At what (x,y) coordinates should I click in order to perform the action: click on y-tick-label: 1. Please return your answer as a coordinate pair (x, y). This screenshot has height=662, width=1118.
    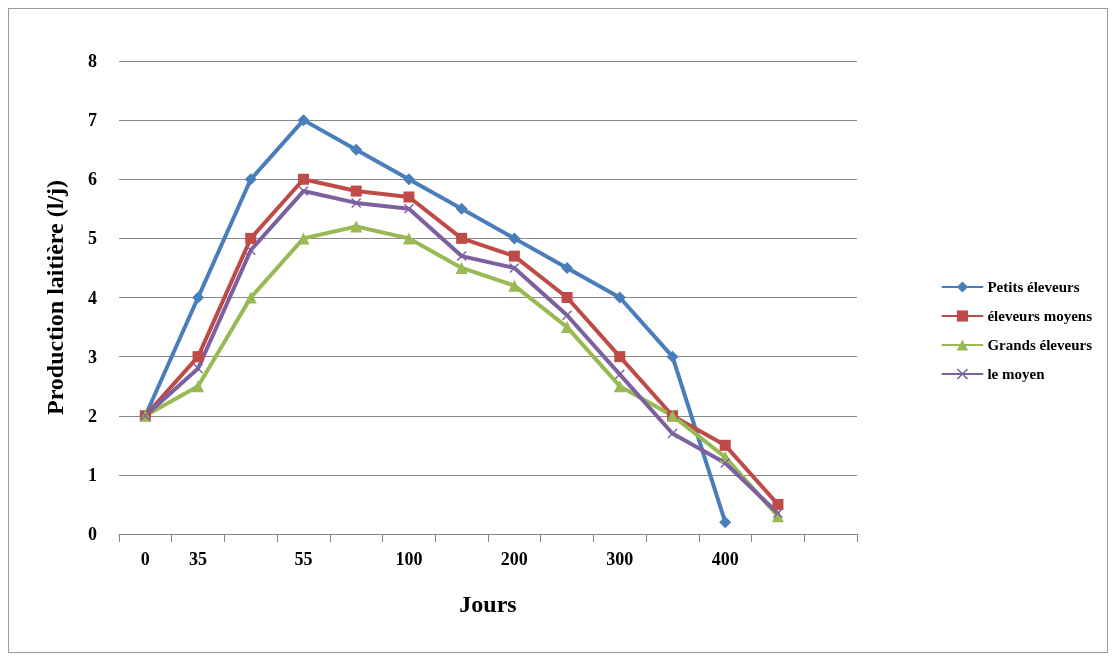
    Looking at the image, I should click on (92, 474).